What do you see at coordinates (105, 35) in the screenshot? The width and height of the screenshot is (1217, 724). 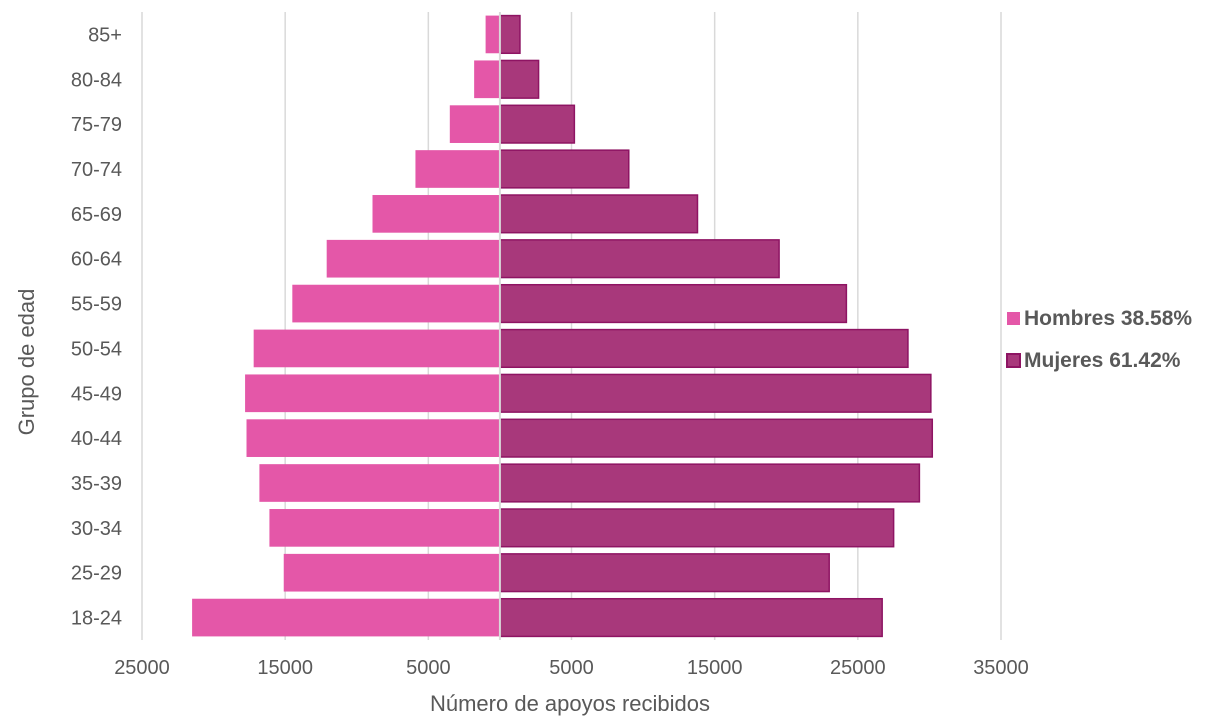 I see `y-tick-label: 85+` at bounding box center [105, 35].